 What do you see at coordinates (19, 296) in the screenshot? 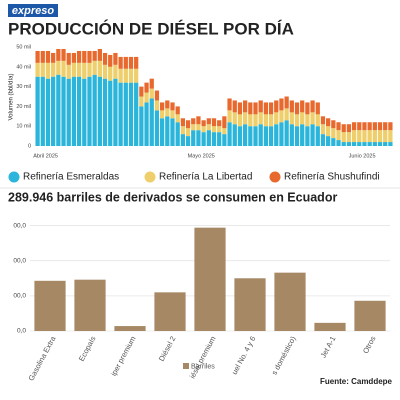
I see `y-tick-label: 00,0` at bounding box center [19, 296].